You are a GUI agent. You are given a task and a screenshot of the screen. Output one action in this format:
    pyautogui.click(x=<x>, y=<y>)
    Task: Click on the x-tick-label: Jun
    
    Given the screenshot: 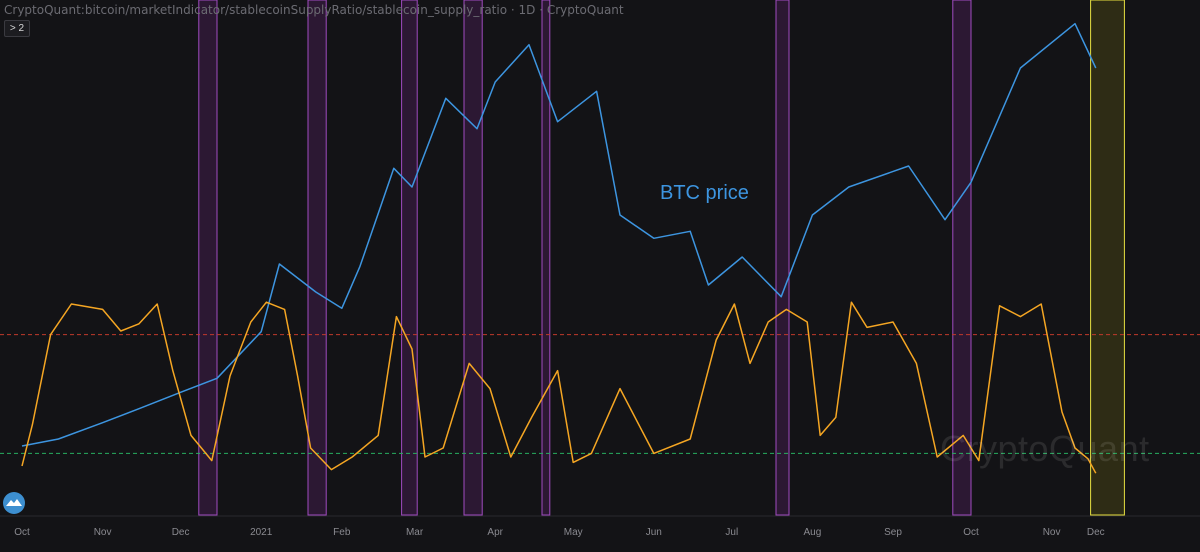 What is the action you would take?
    pyautogui.click(x=654, y=532)
    